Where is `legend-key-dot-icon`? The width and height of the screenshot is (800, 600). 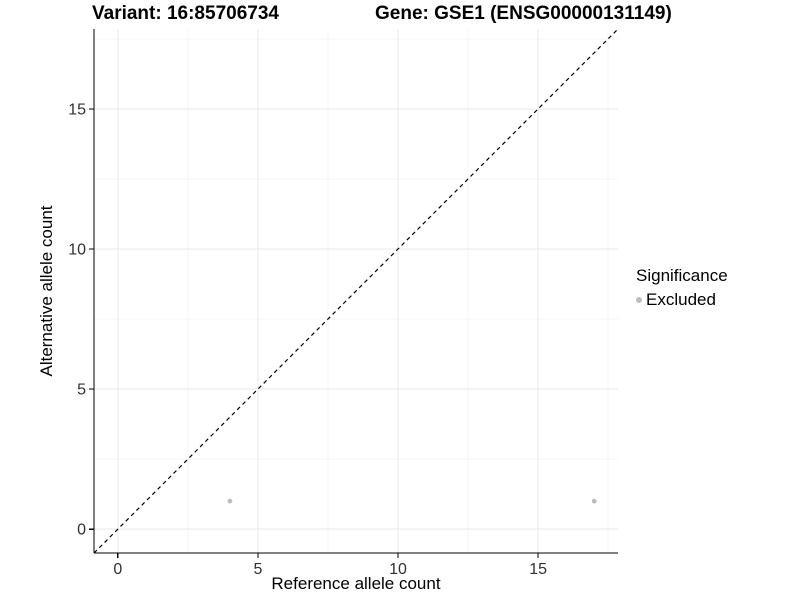 legend-key-dot-icon is located at coordinates (639, 300).